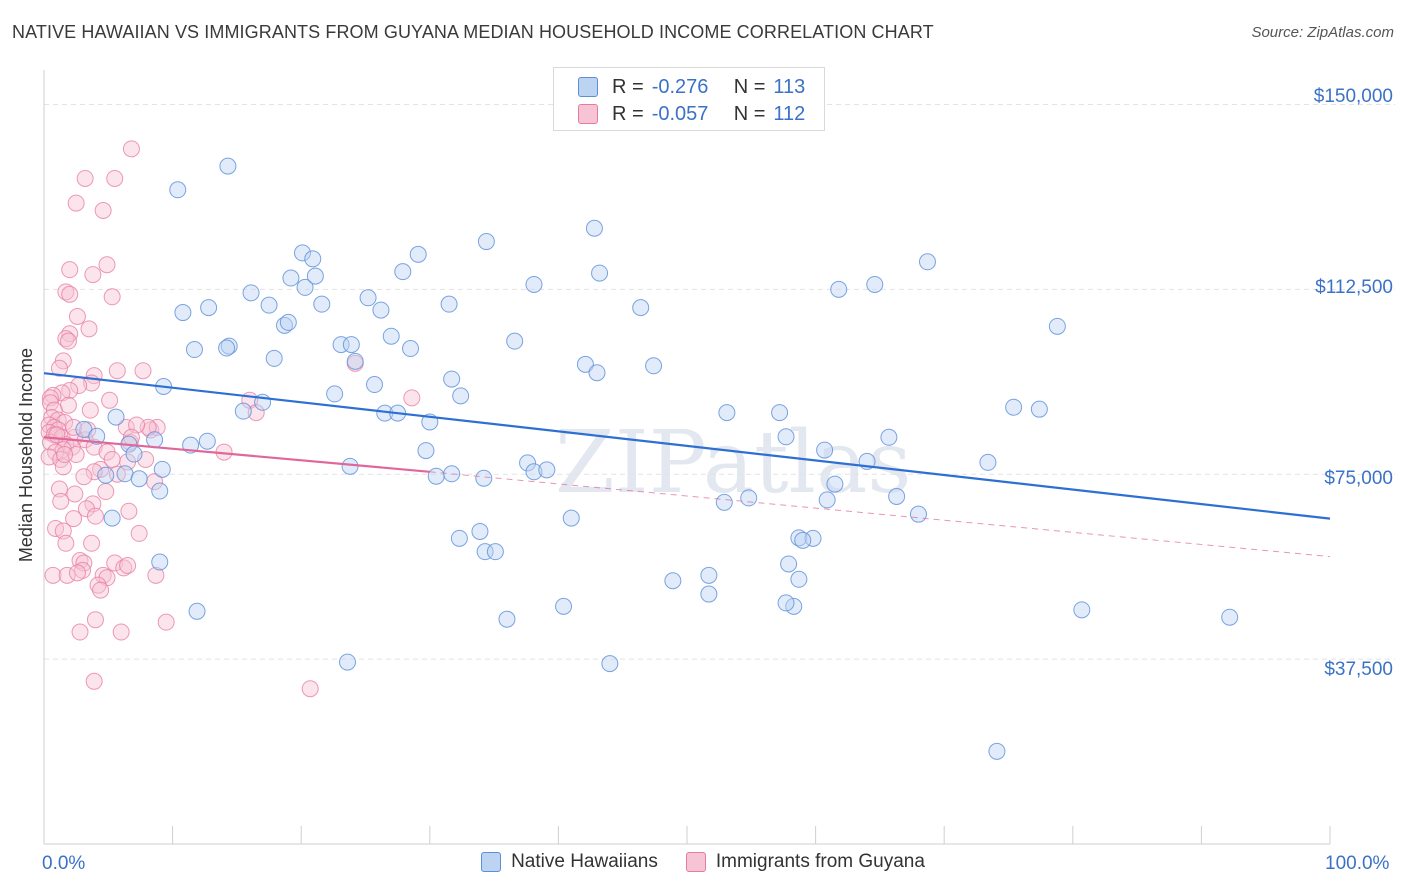 This screenshot has width=1406, height=892. I want to click on legend-item-native-hawaiians: Native Hawaiians, so click(569, 862).